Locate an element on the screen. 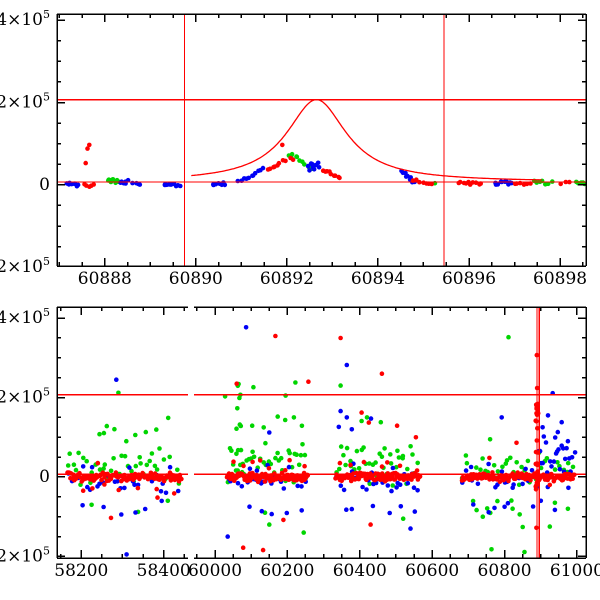 This screenshot has height=600, width=600. model-curve is located at coordinates (366, 140).